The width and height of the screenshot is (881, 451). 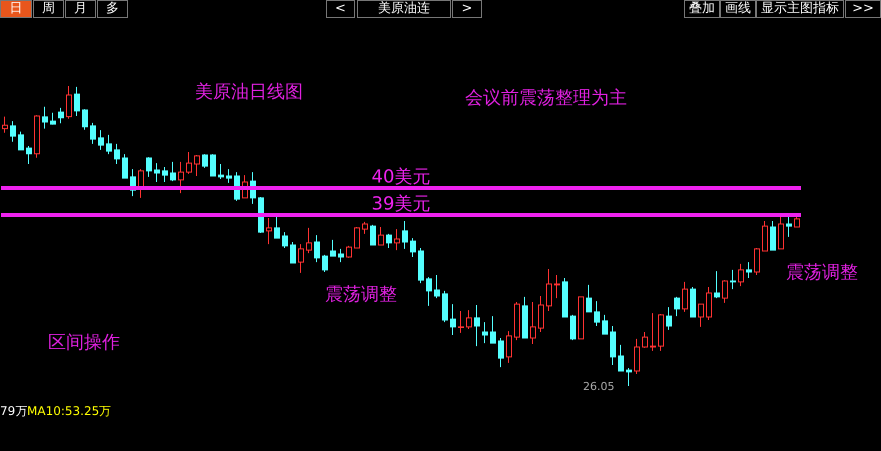 What do you see at coordinates (112, 9) in the screenshot?
I see `text: 多` at bounding box center [112, 9].